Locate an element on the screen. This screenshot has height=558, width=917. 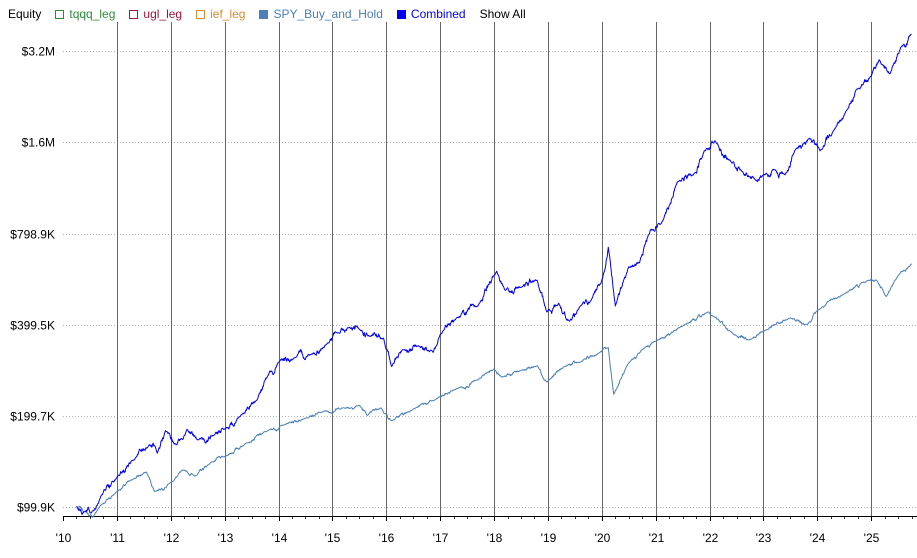
y-axis-labels: $99.9K $199.7K $399.5K $798.9K $1.6M $3.2M is located at coordinates (32, 280).